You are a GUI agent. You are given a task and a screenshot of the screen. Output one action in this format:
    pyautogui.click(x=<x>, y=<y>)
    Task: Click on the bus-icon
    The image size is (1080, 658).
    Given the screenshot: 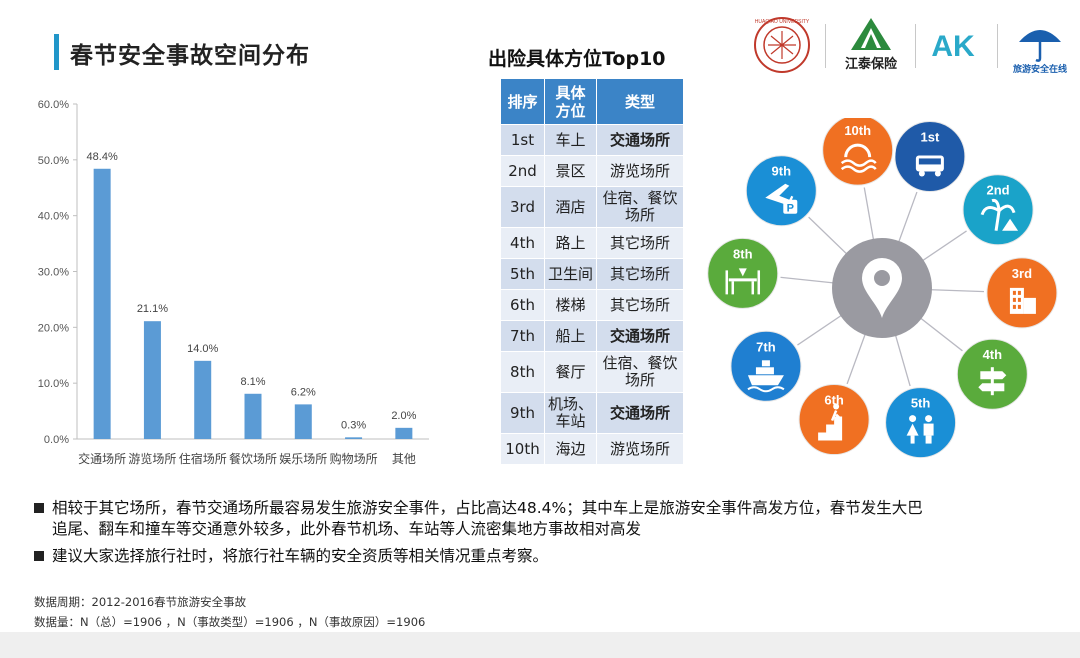 What is the action you would take?
    pyautogui.click(x=929, y=166)
    